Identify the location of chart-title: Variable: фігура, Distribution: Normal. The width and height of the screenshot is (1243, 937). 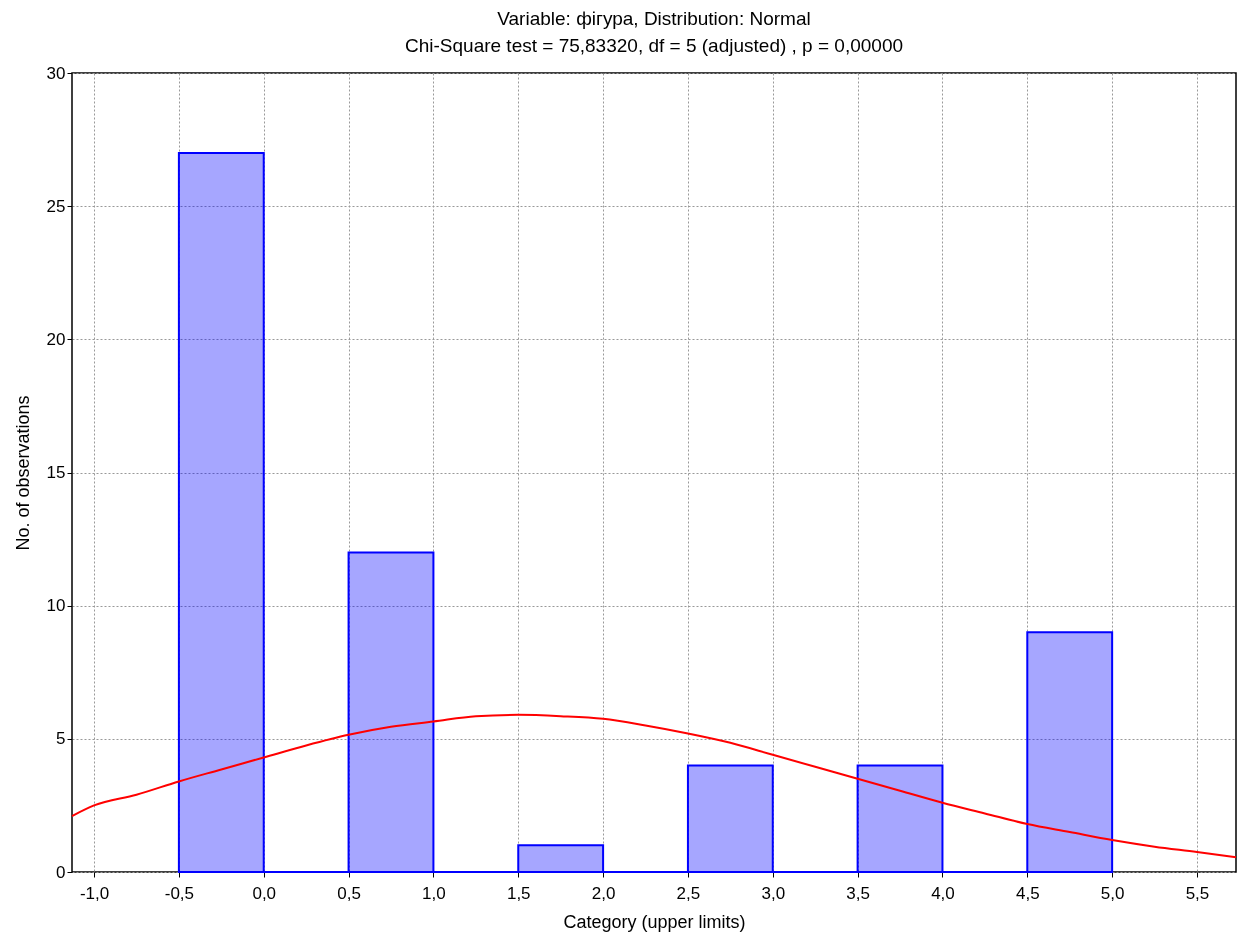
(654, 18).